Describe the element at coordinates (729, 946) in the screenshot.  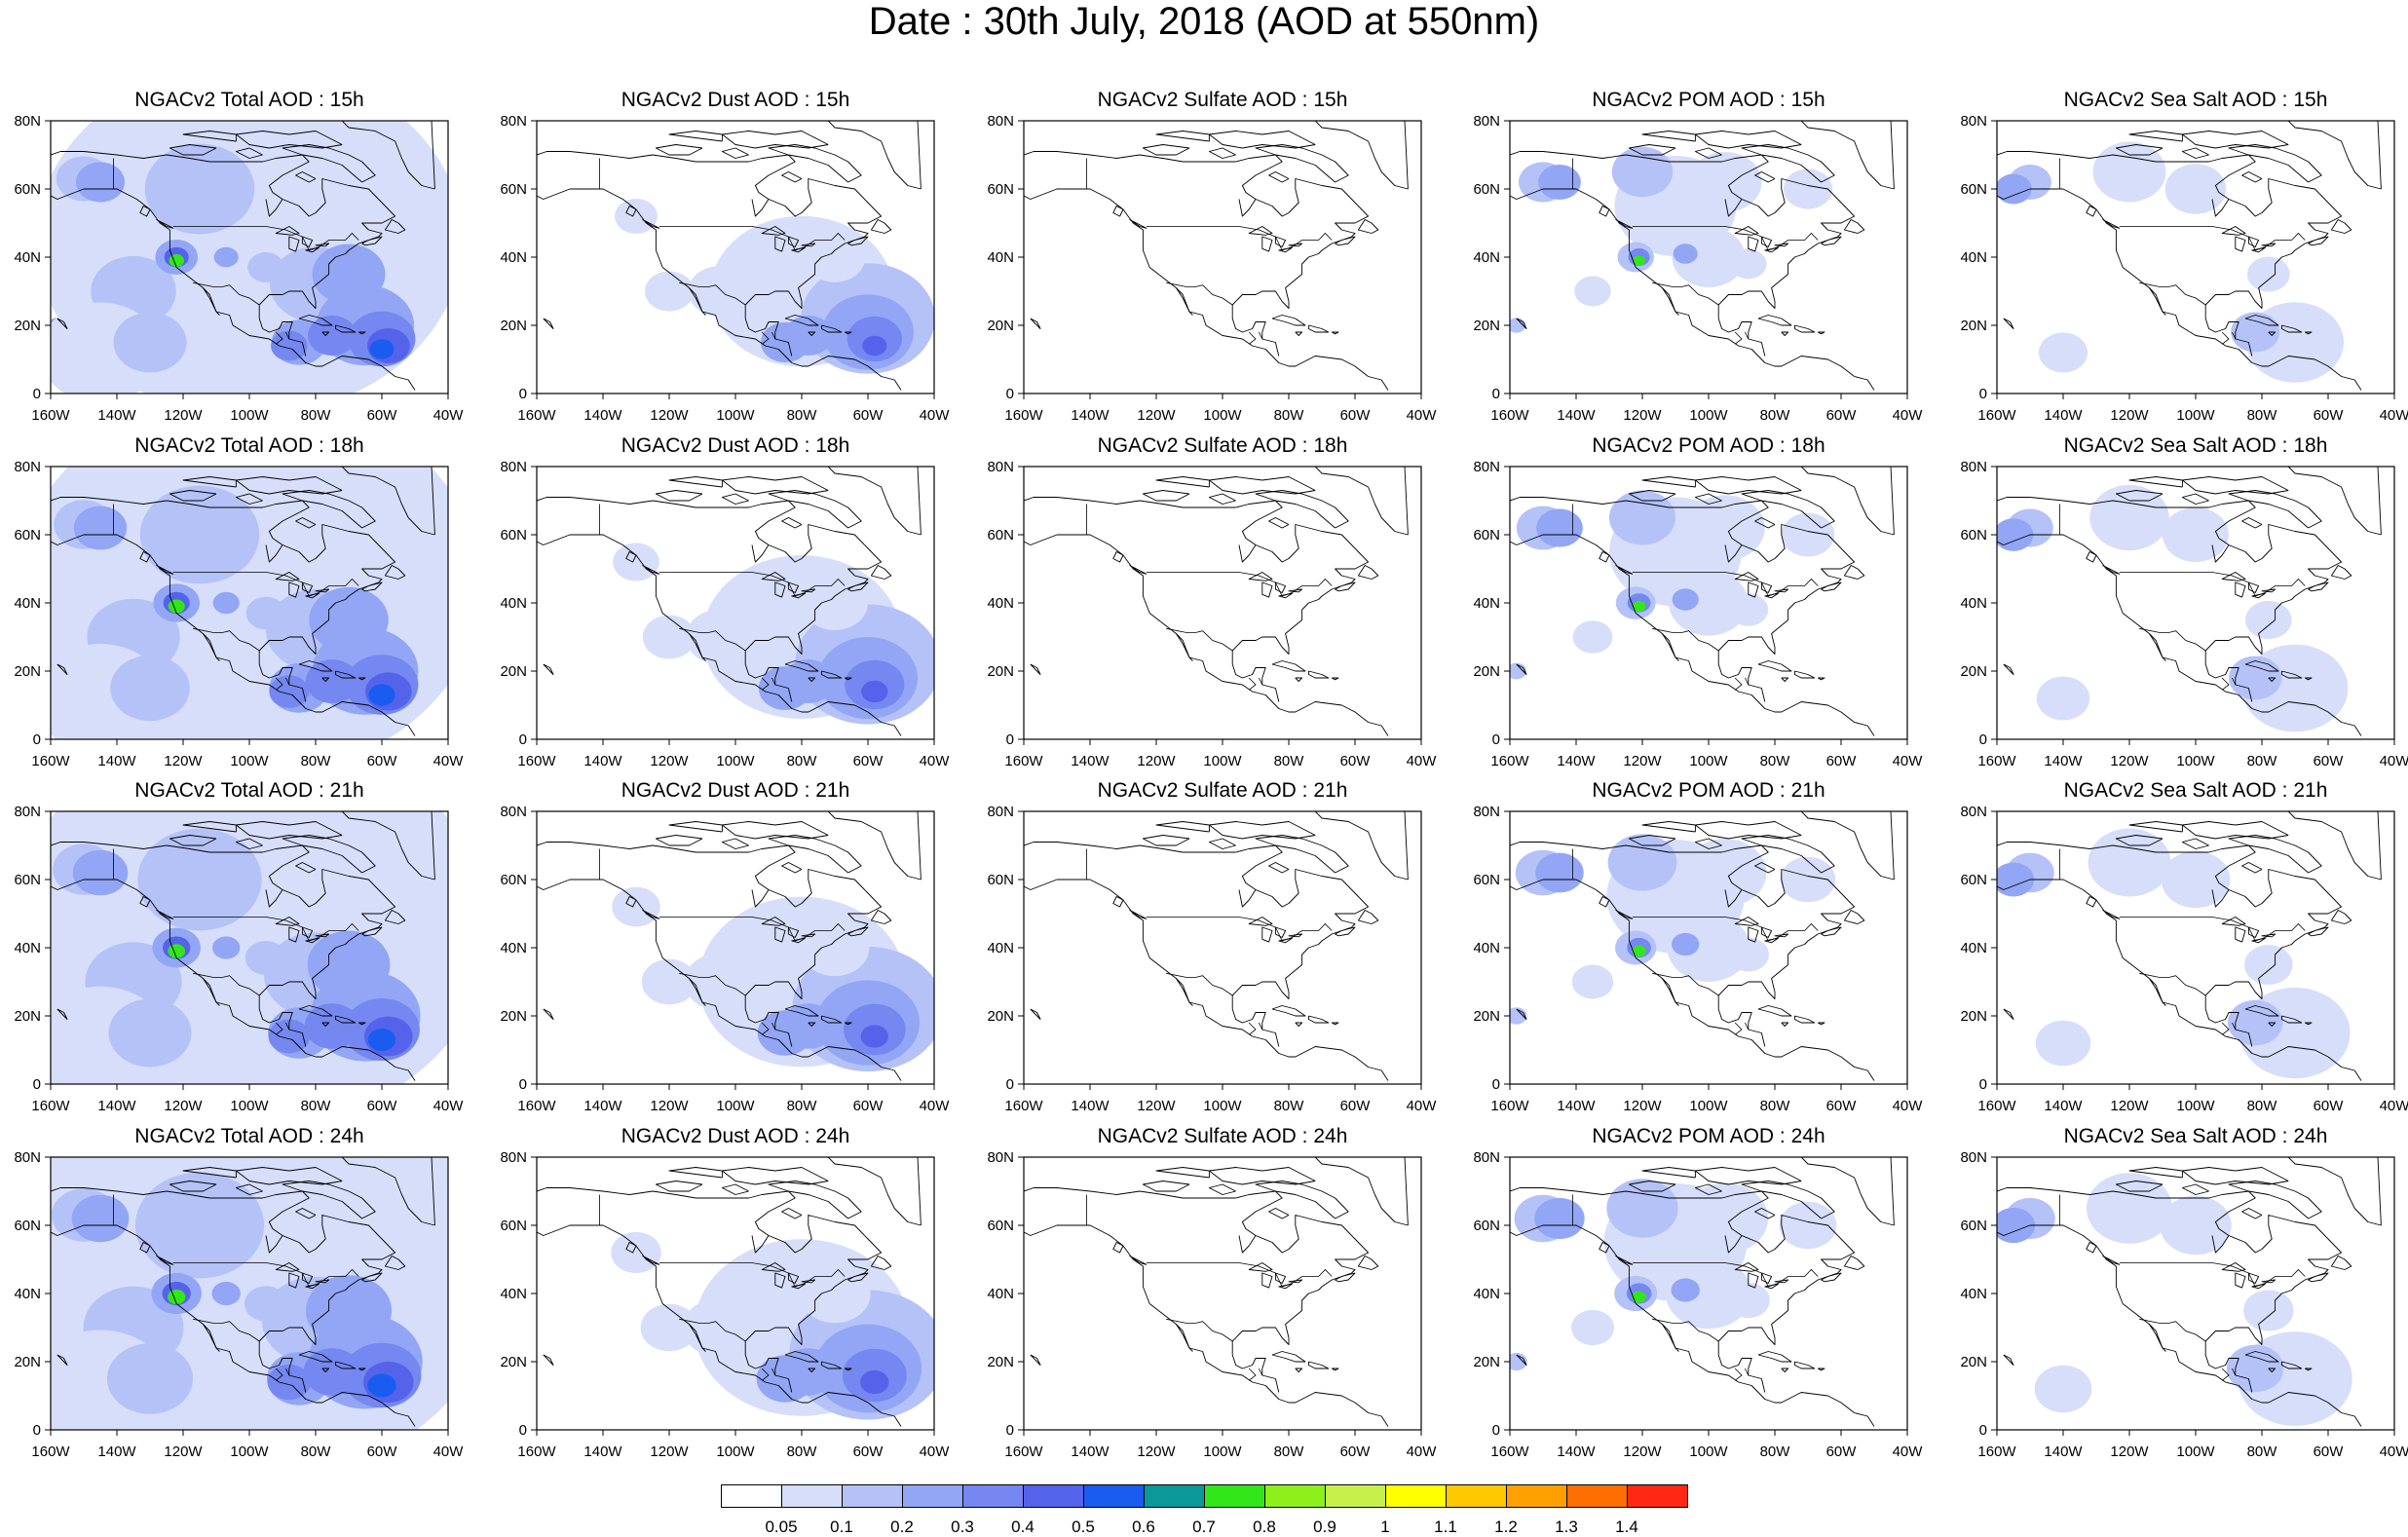
I see `coastlines` at that location.